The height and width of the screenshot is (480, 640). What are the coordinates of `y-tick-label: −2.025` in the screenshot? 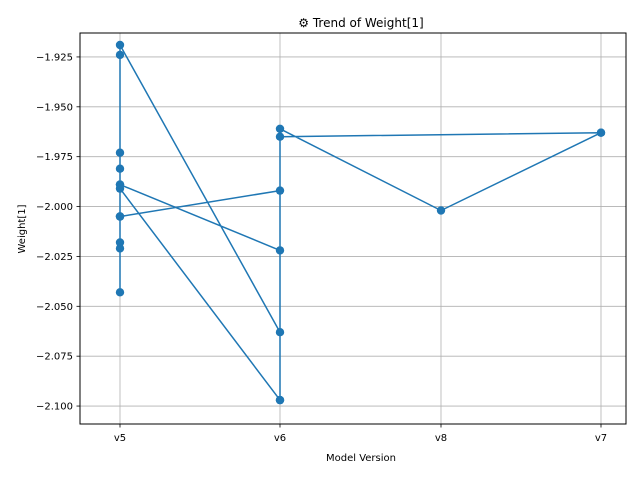 It's located at (54, 257).